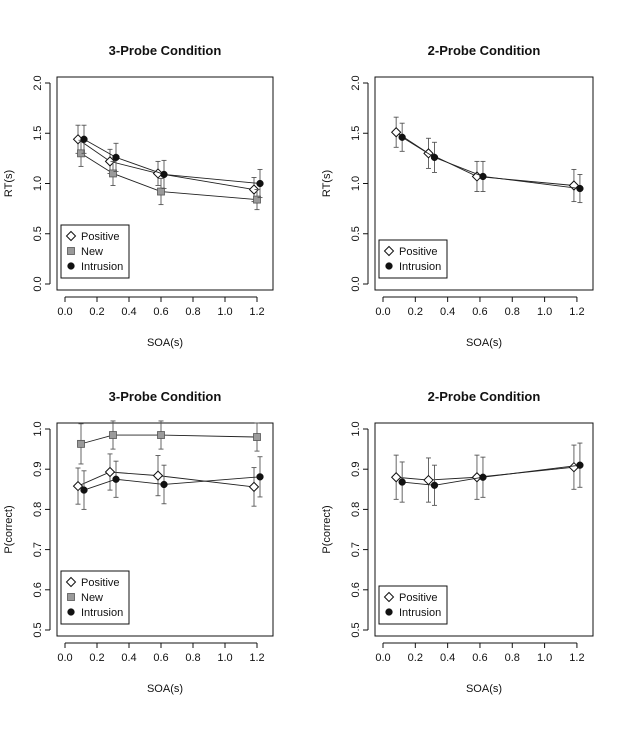 The image size is (640, 729). I want to click on y-axis-label: RT(s), so click(9, 183).